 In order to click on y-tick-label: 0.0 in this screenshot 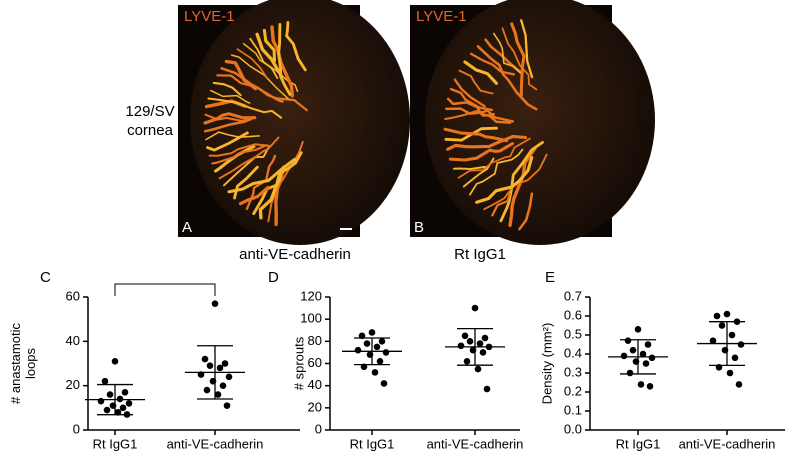, I will do `click(573, 428)`.